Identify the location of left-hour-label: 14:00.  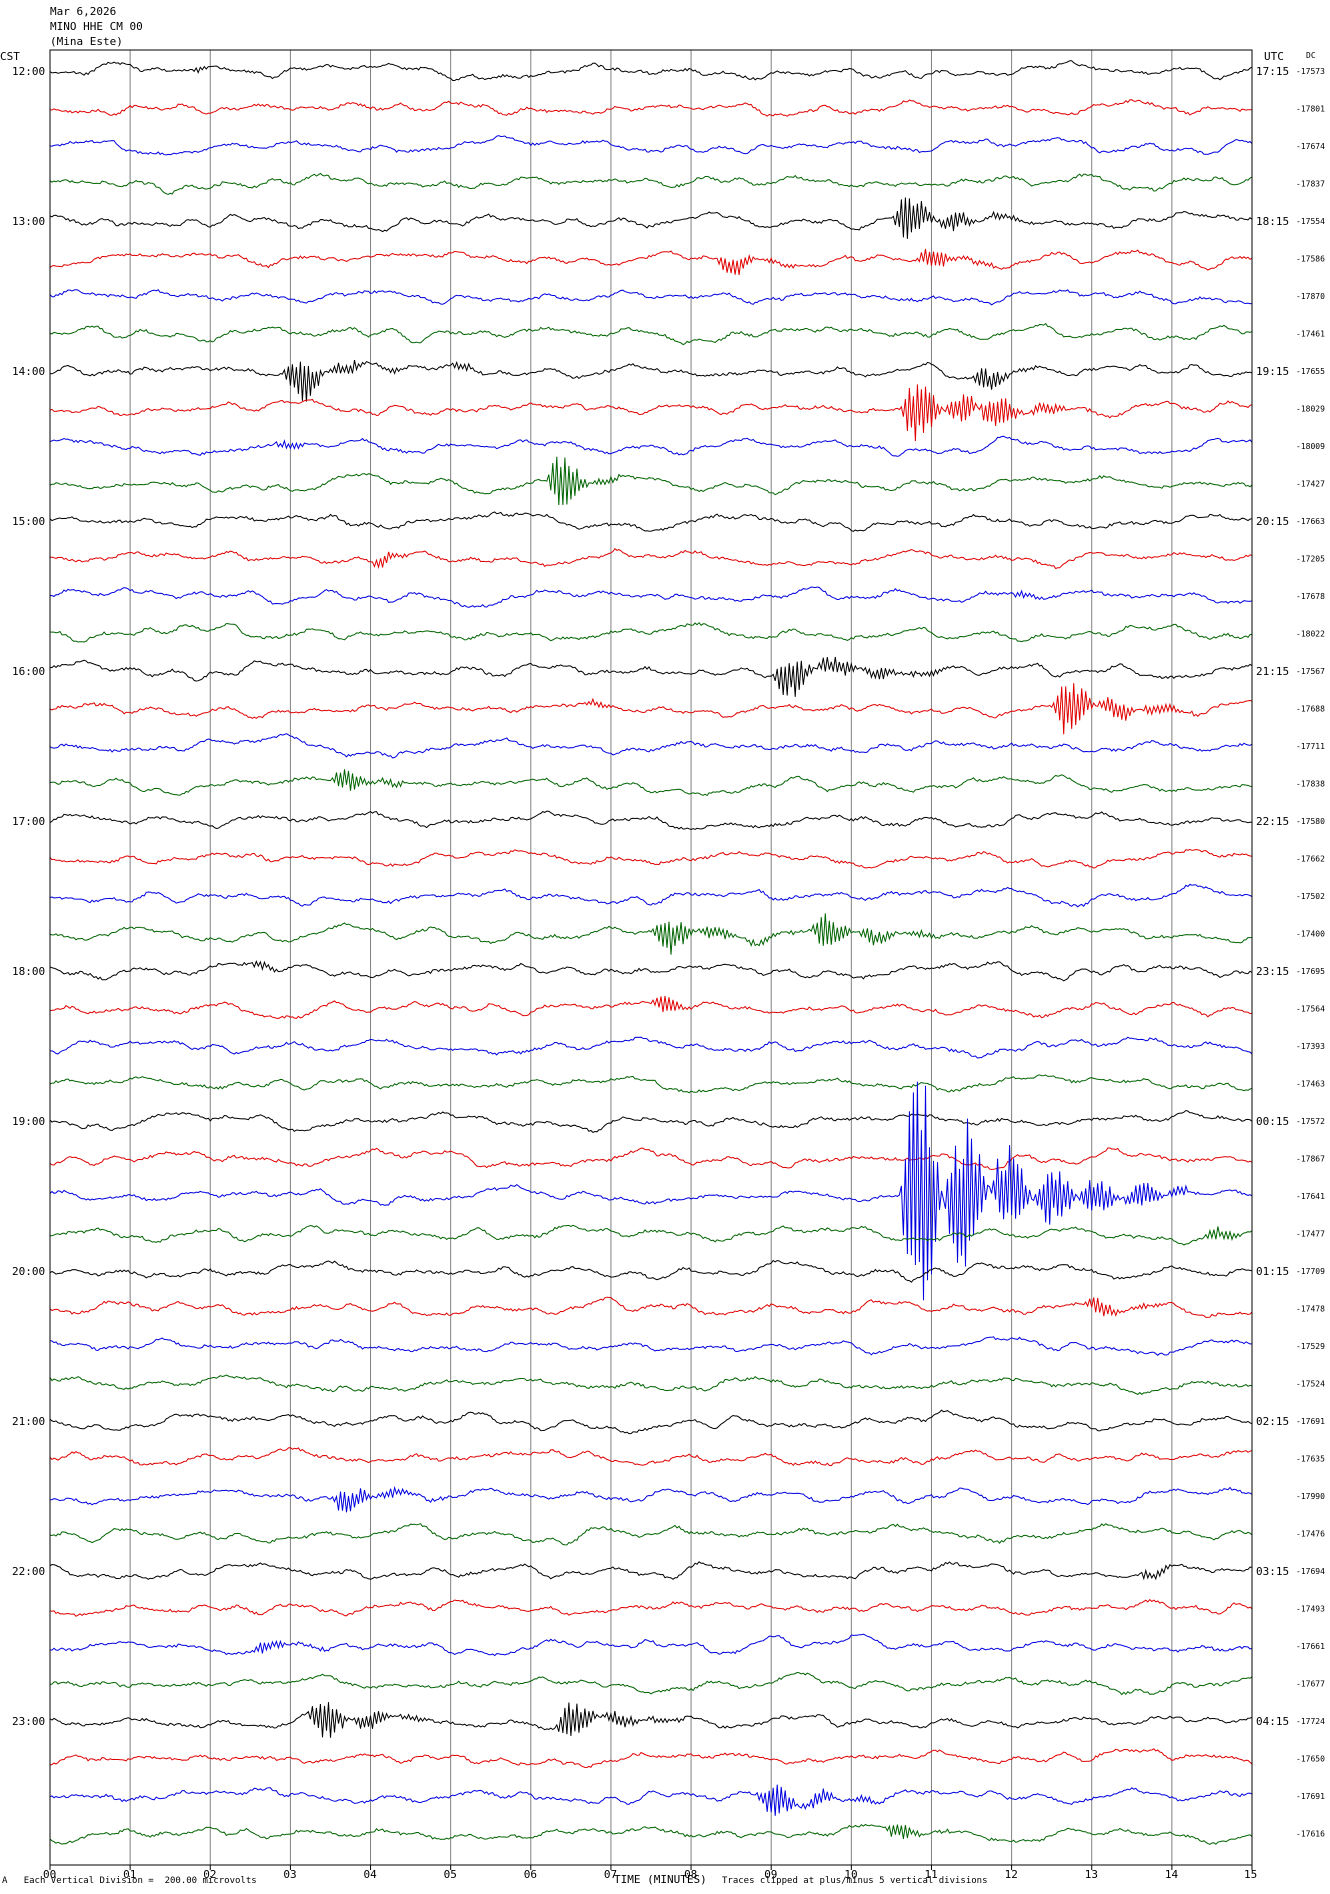
(28, 371).